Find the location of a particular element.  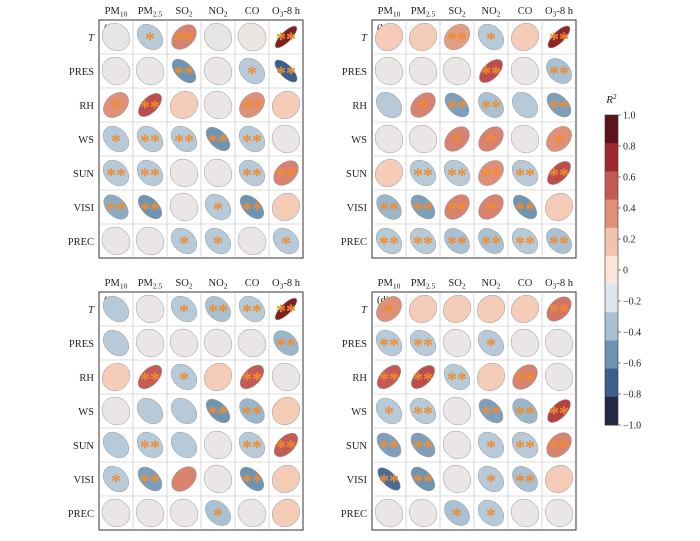

colorbar-tick-label: 0.8 is located at coordinates (629, 147).